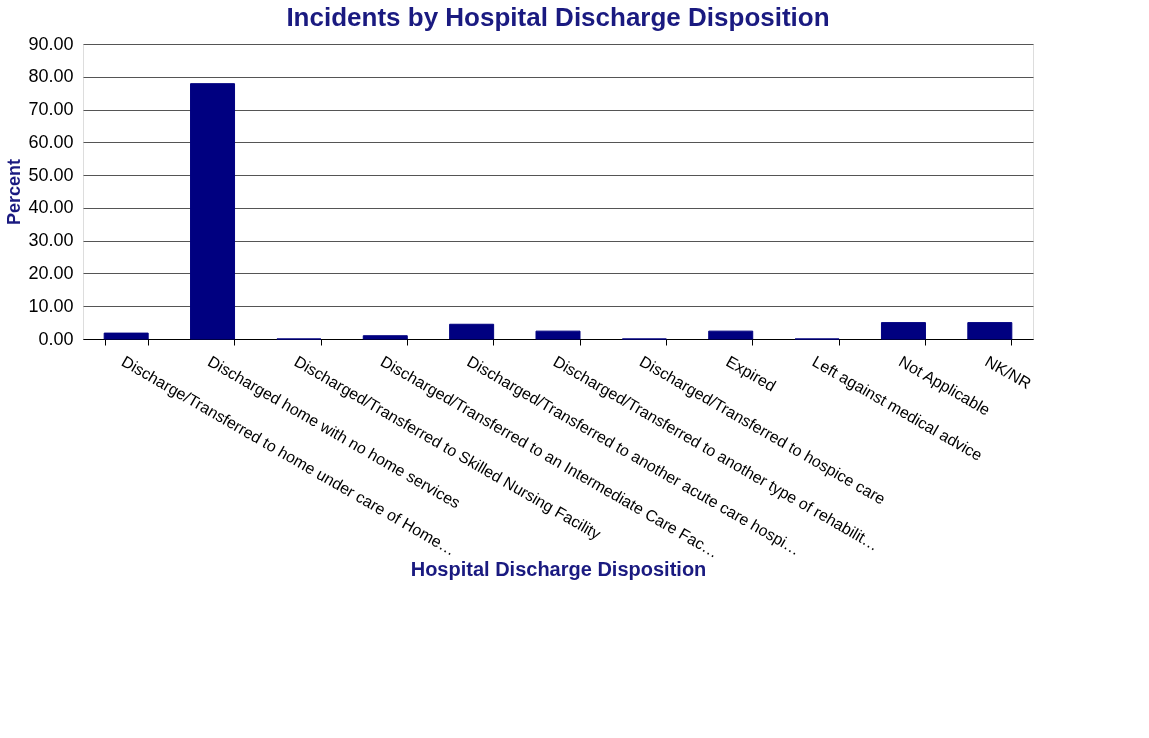  What do you see at coordinates (51, 174) in the screenshot?
I see `y-tick-label: 50.00` at bounding box center [51, 174].